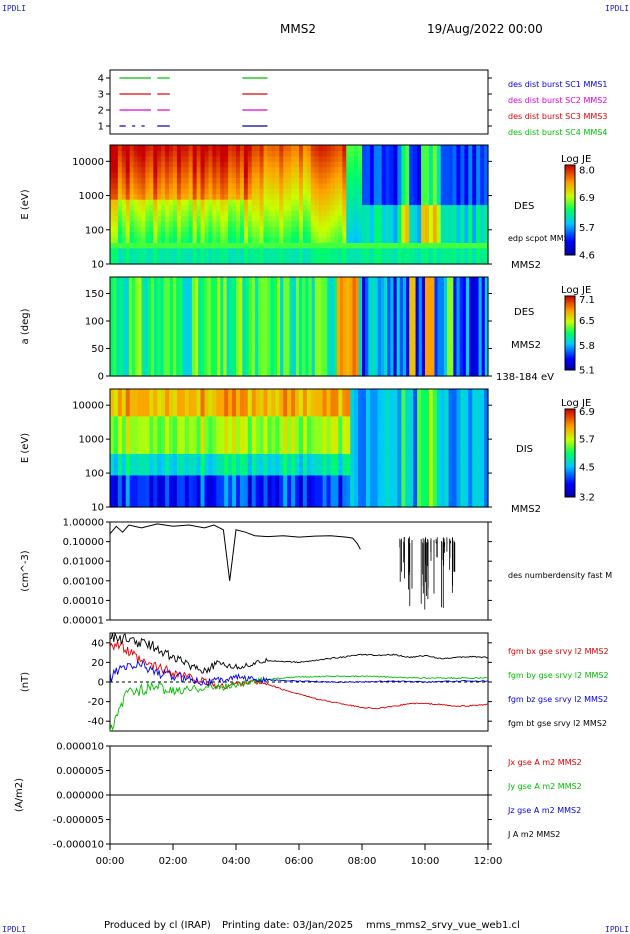 This screenshot has height=934, width=630. Describe the element at coordinates (587, 371) in the screenshot. I see `des-pitch-colorbar-tick: 5.1` at that location.